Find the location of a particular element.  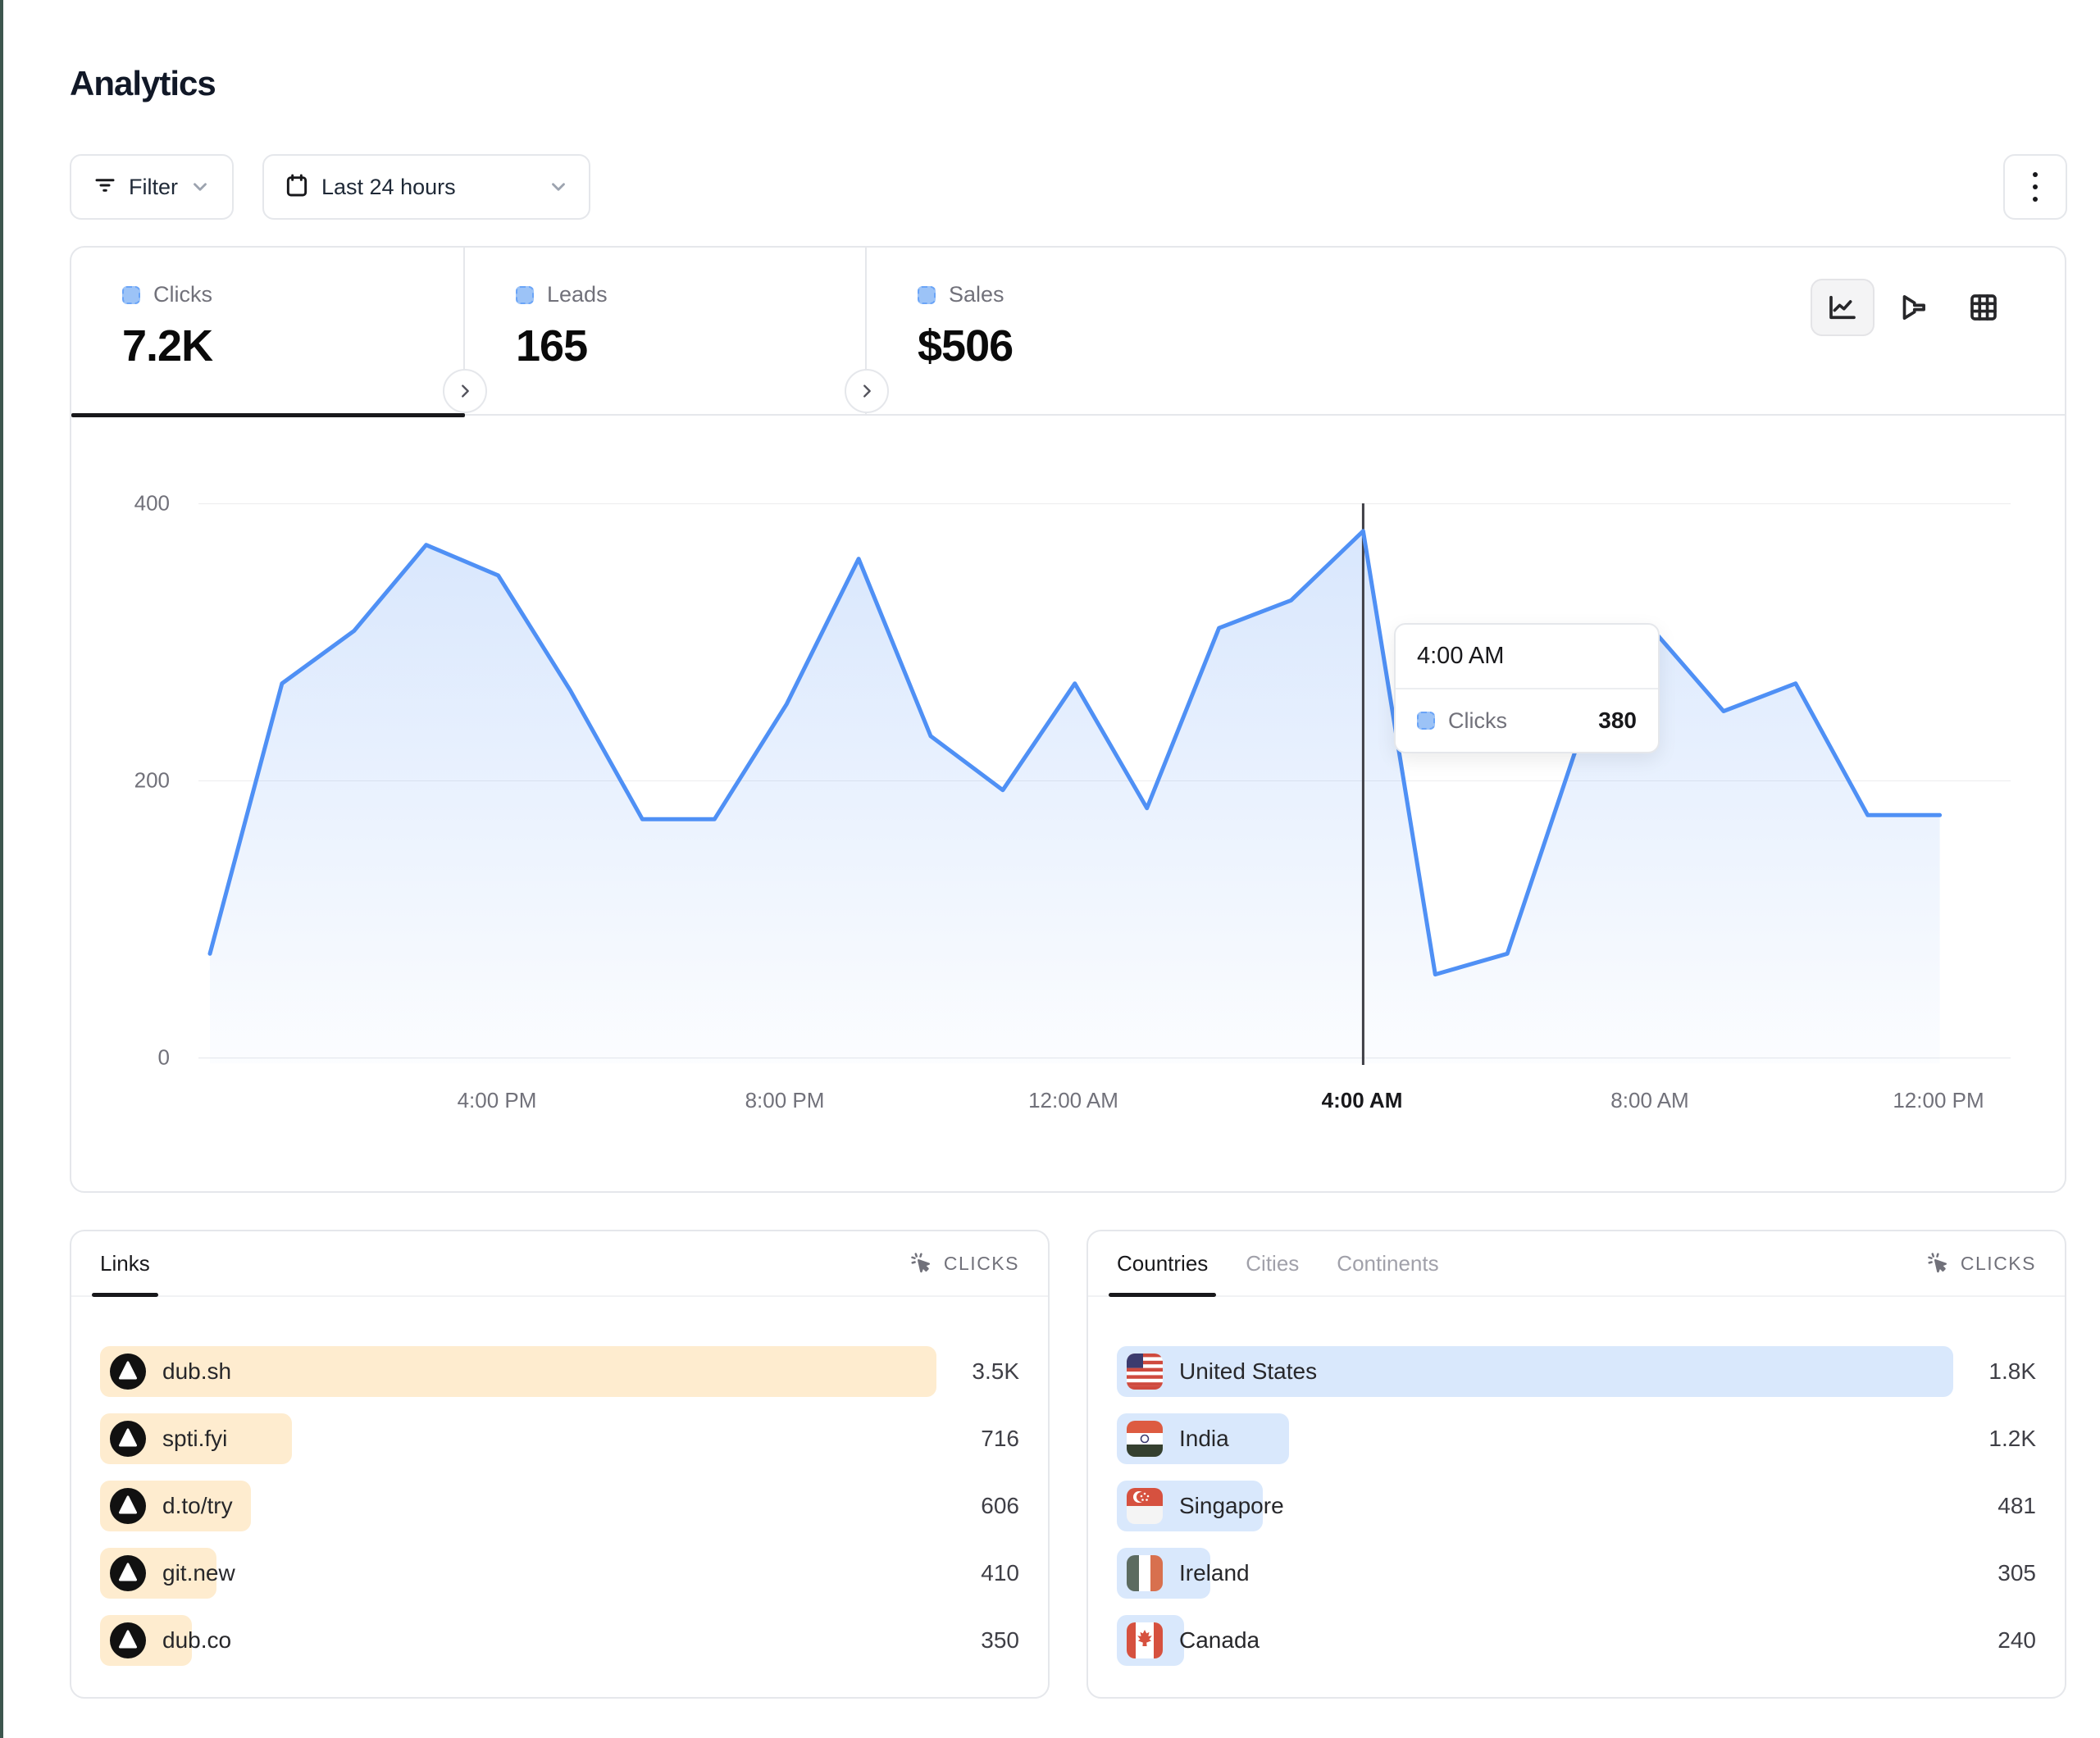

row-value: 3.5K is located at coordinates (995, 1371).